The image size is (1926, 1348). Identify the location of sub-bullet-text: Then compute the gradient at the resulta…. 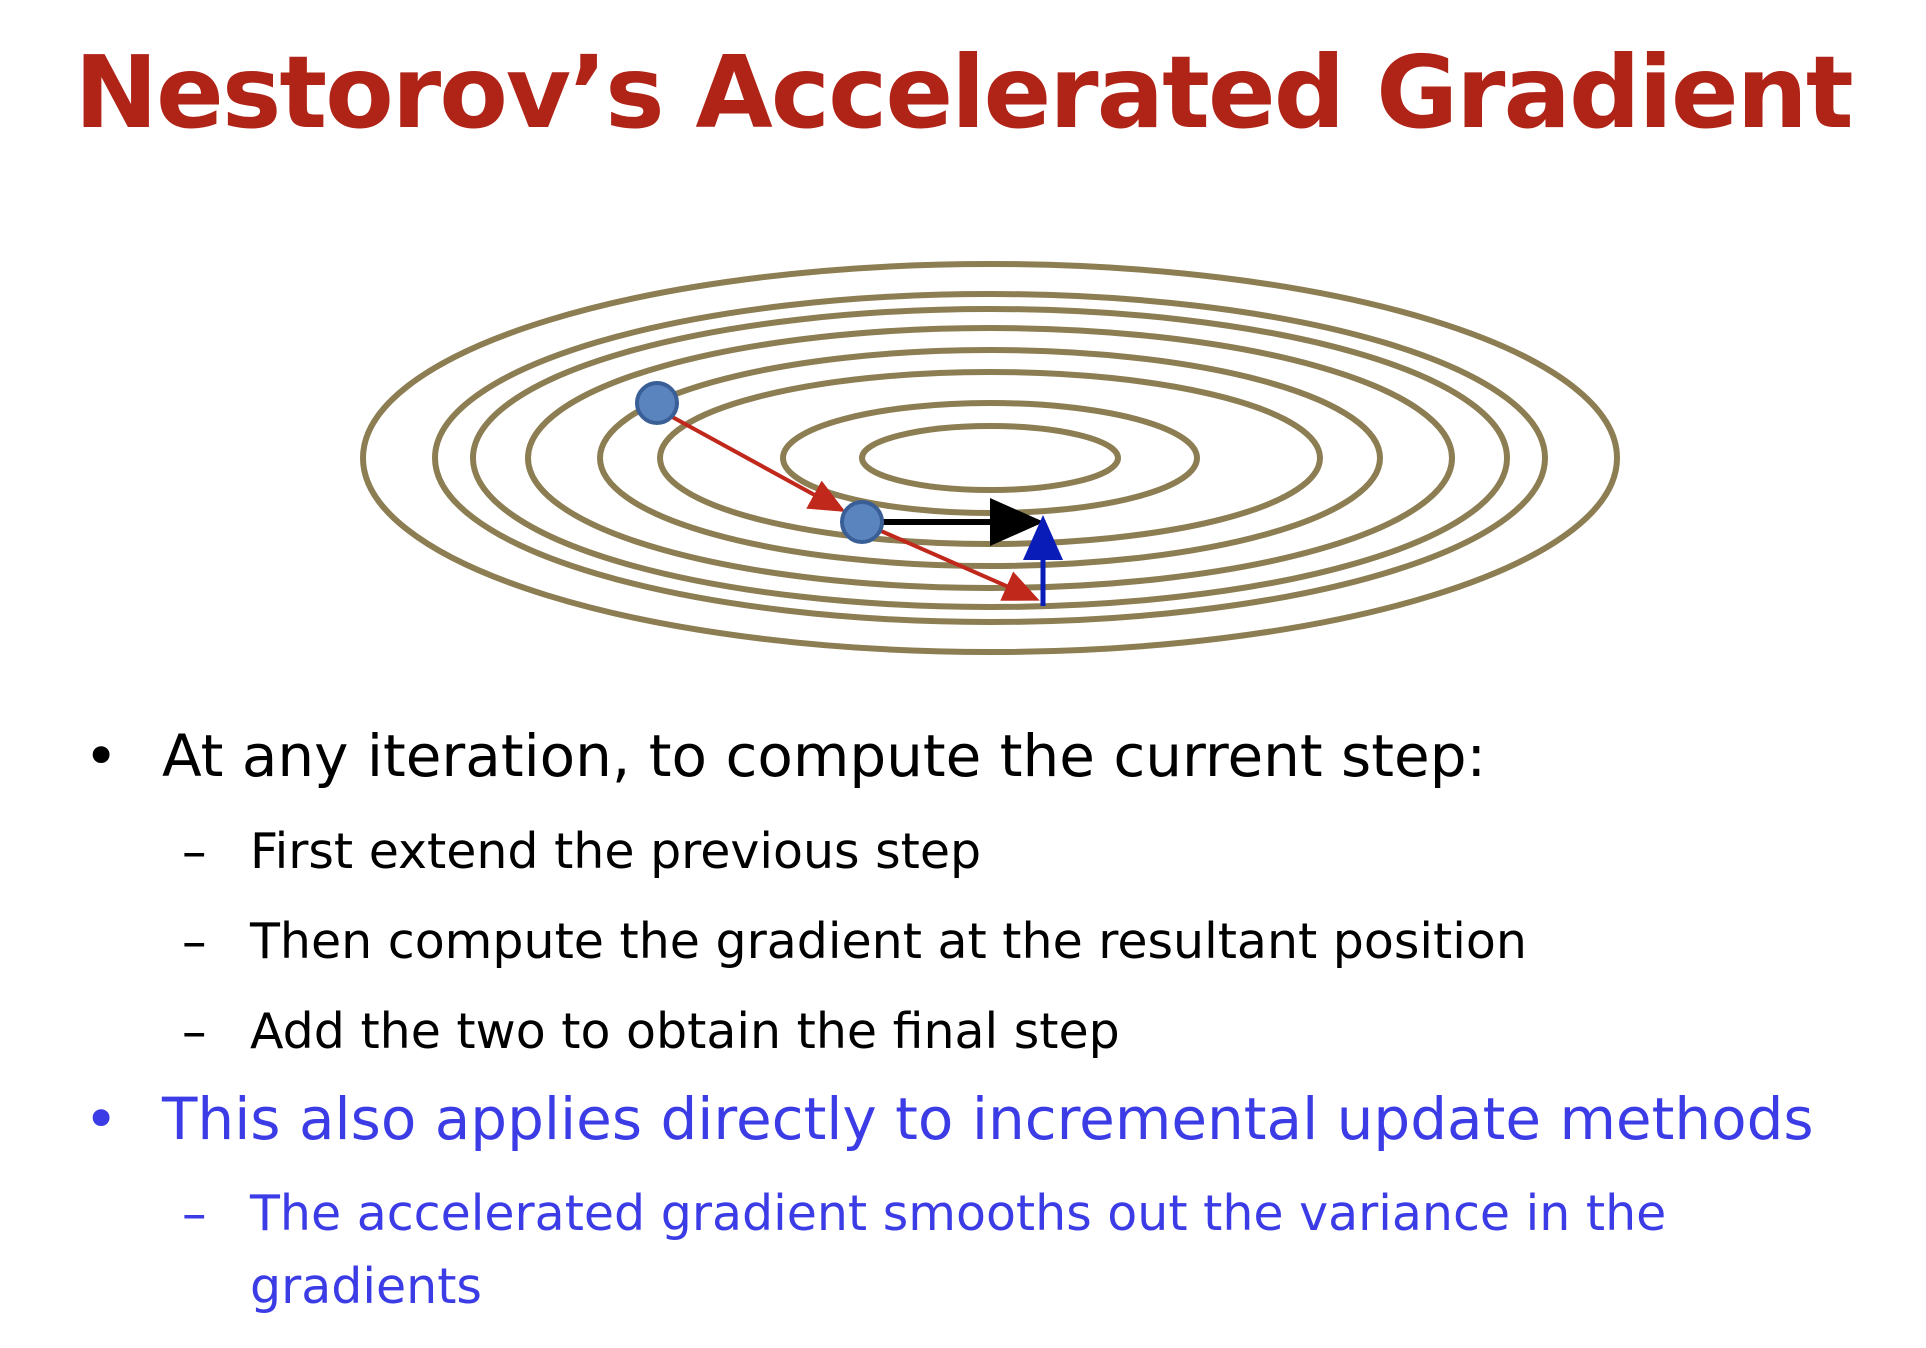
(888, 941).